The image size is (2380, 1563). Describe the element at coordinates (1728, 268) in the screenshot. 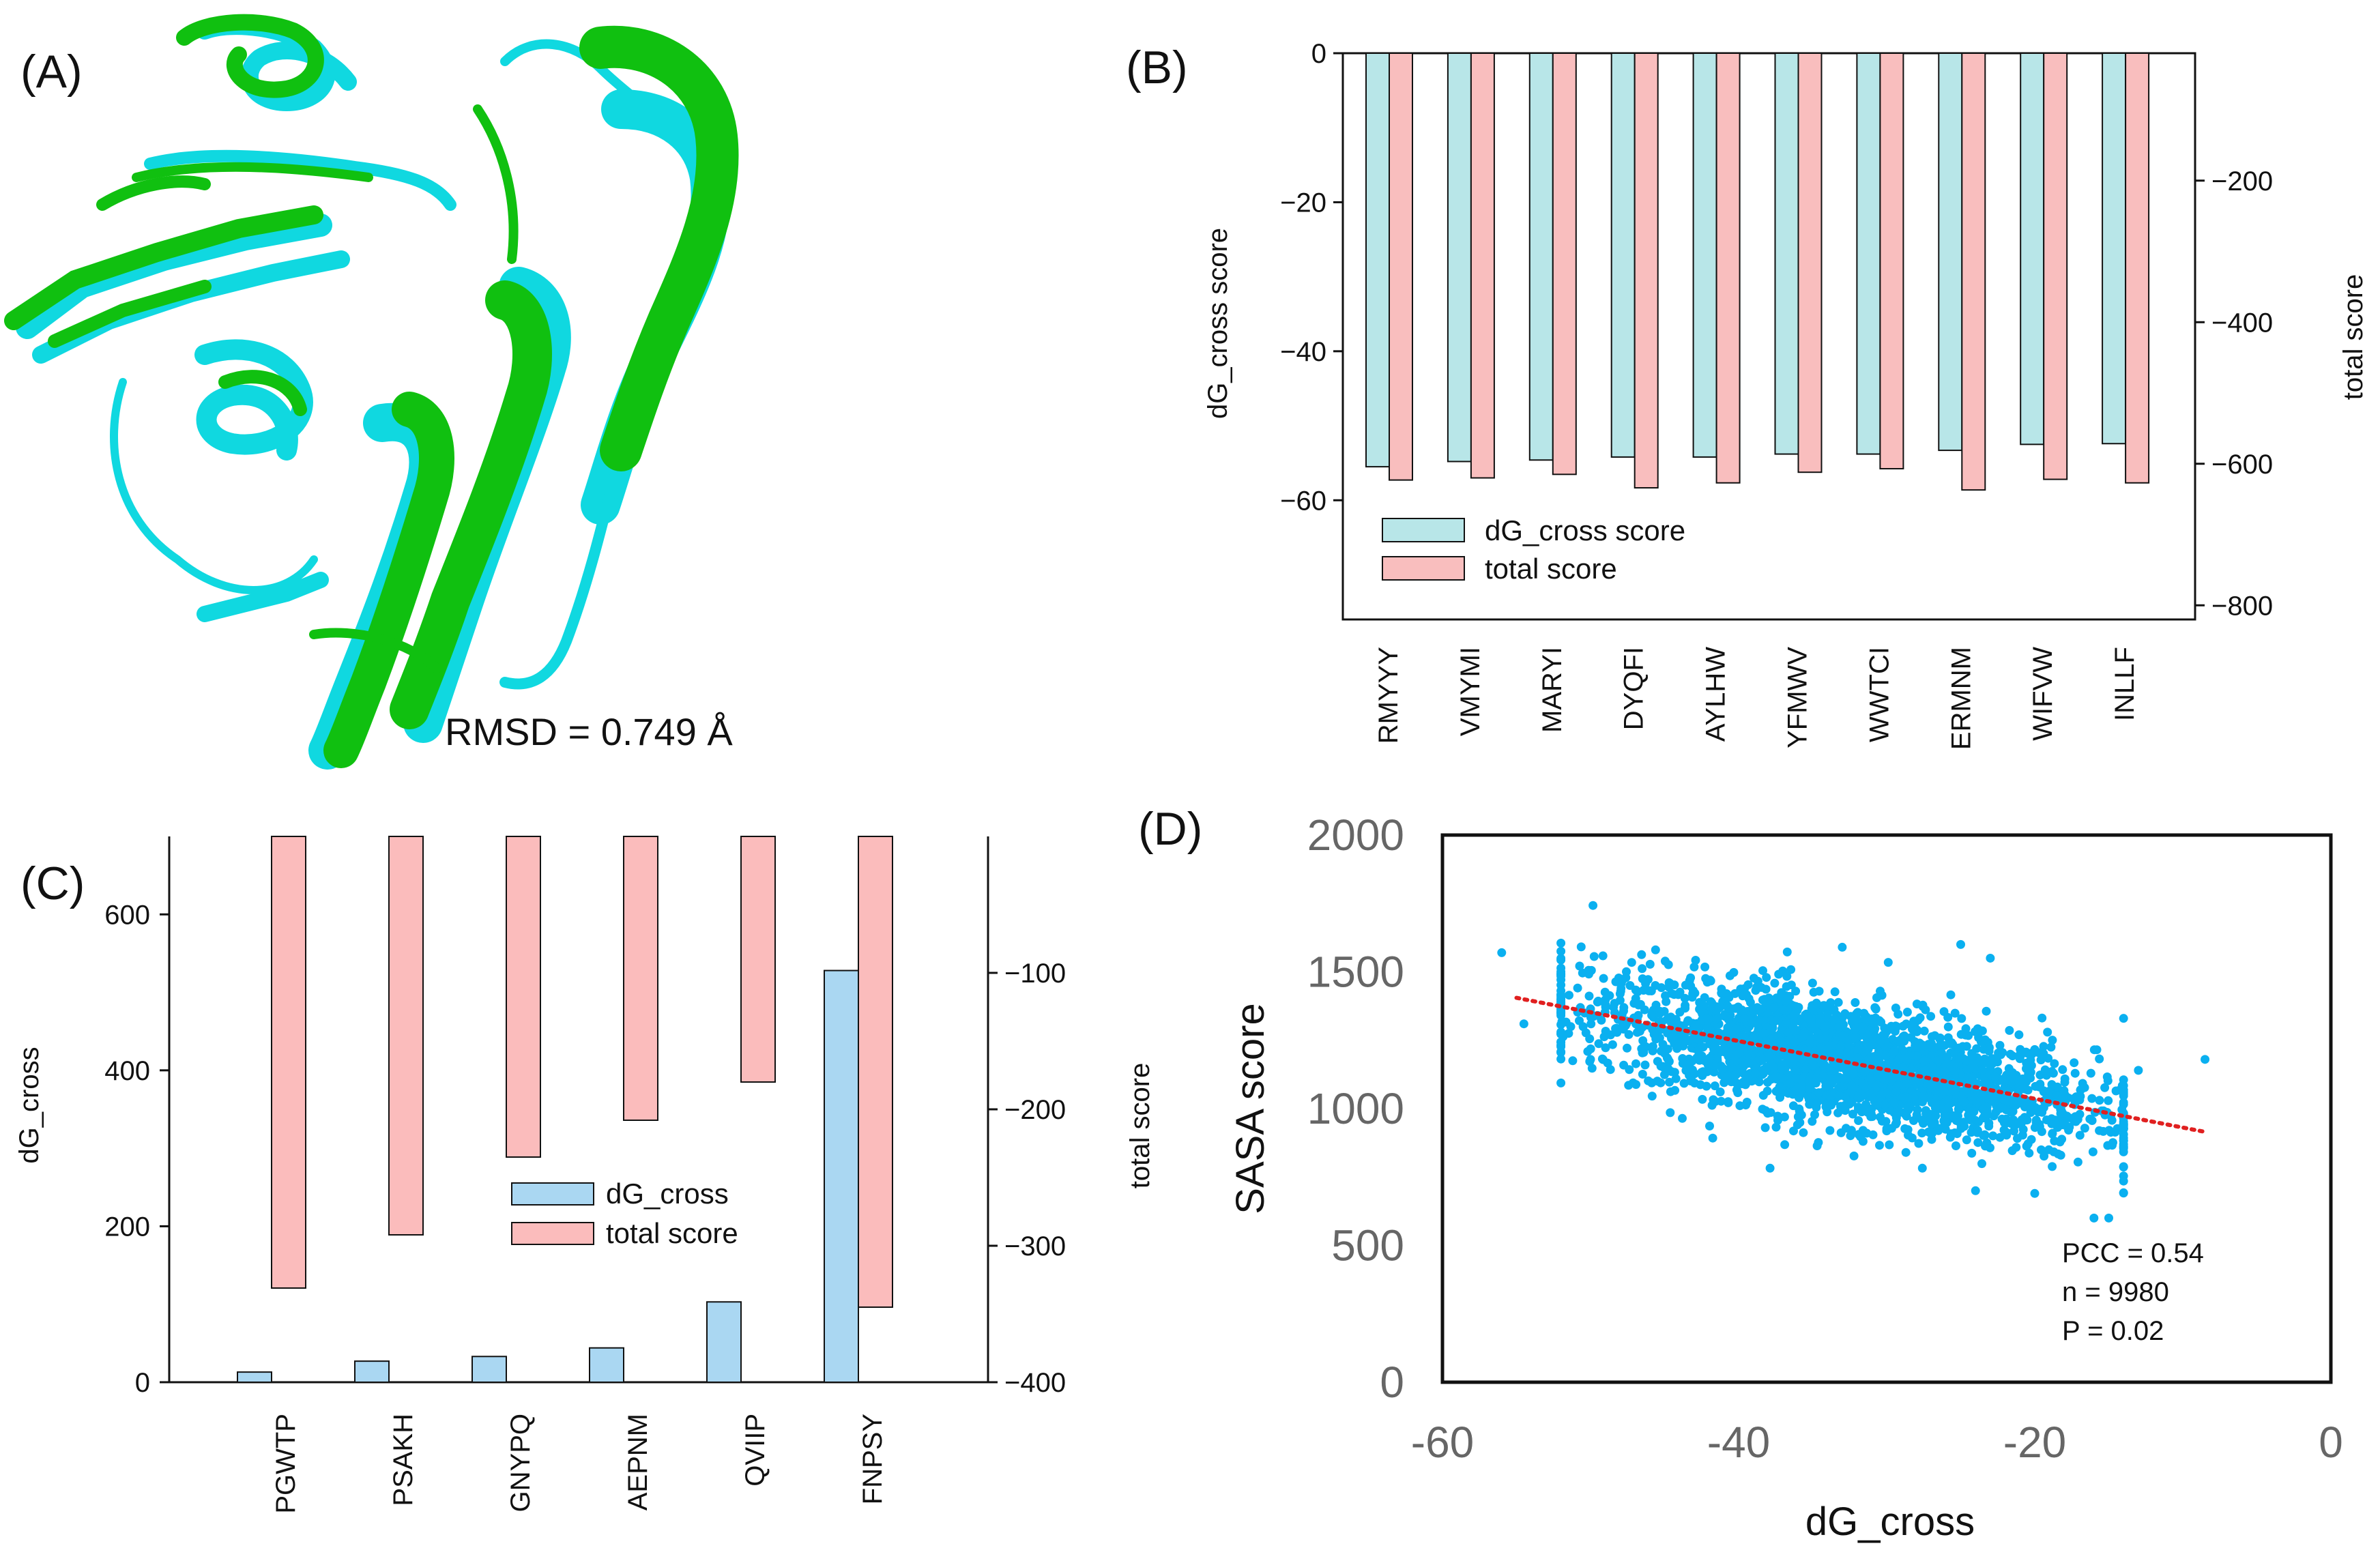

I see `b-bar-total-aylhw` at that location.